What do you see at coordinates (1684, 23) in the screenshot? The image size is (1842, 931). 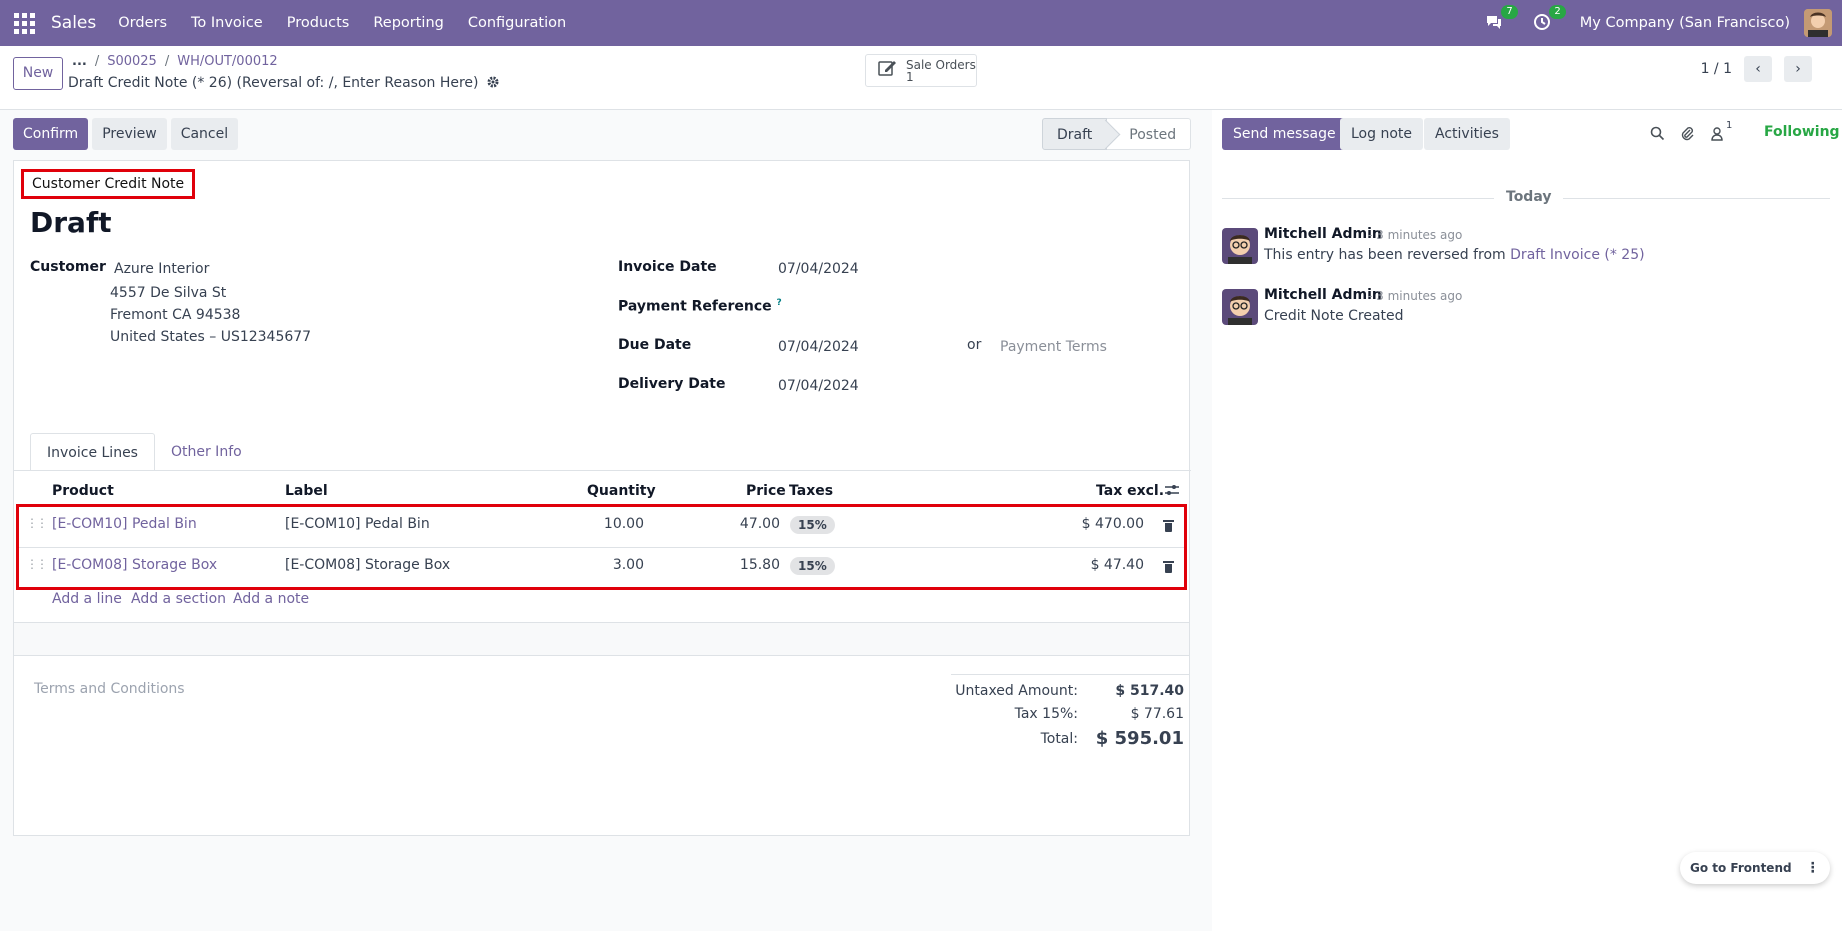 I see `company-switcher: My Company (San Francisco)` at bounding box center [1684, 23].